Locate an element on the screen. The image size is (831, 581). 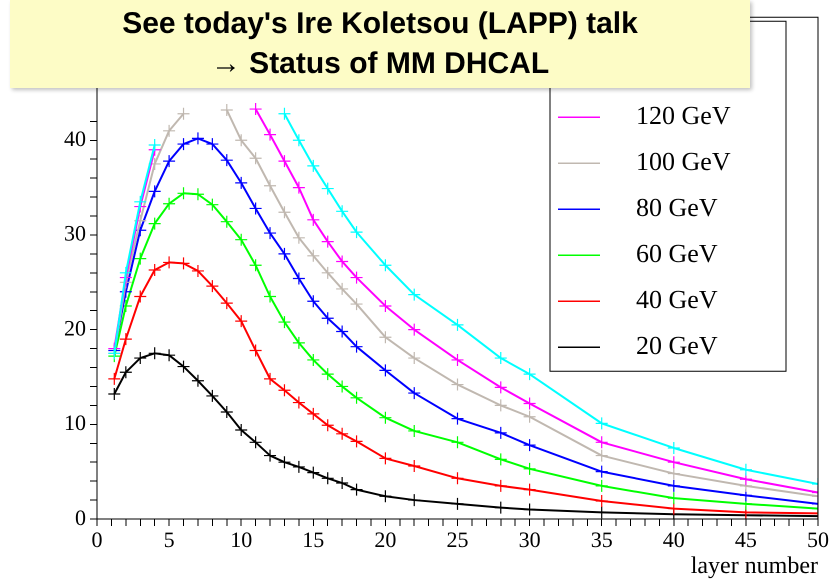
legend-label: 80 GeV is located at coordinates (677, 207).